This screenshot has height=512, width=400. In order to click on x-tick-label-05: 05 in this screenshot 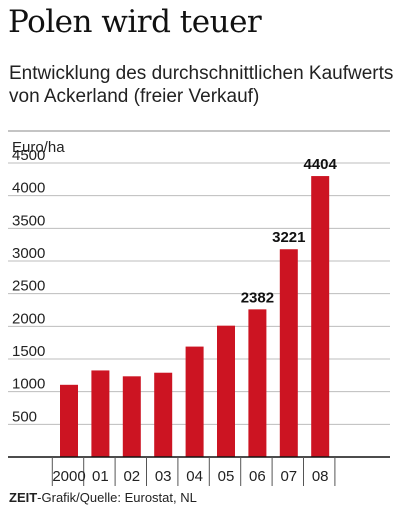, I will do `click(226, 476)`.